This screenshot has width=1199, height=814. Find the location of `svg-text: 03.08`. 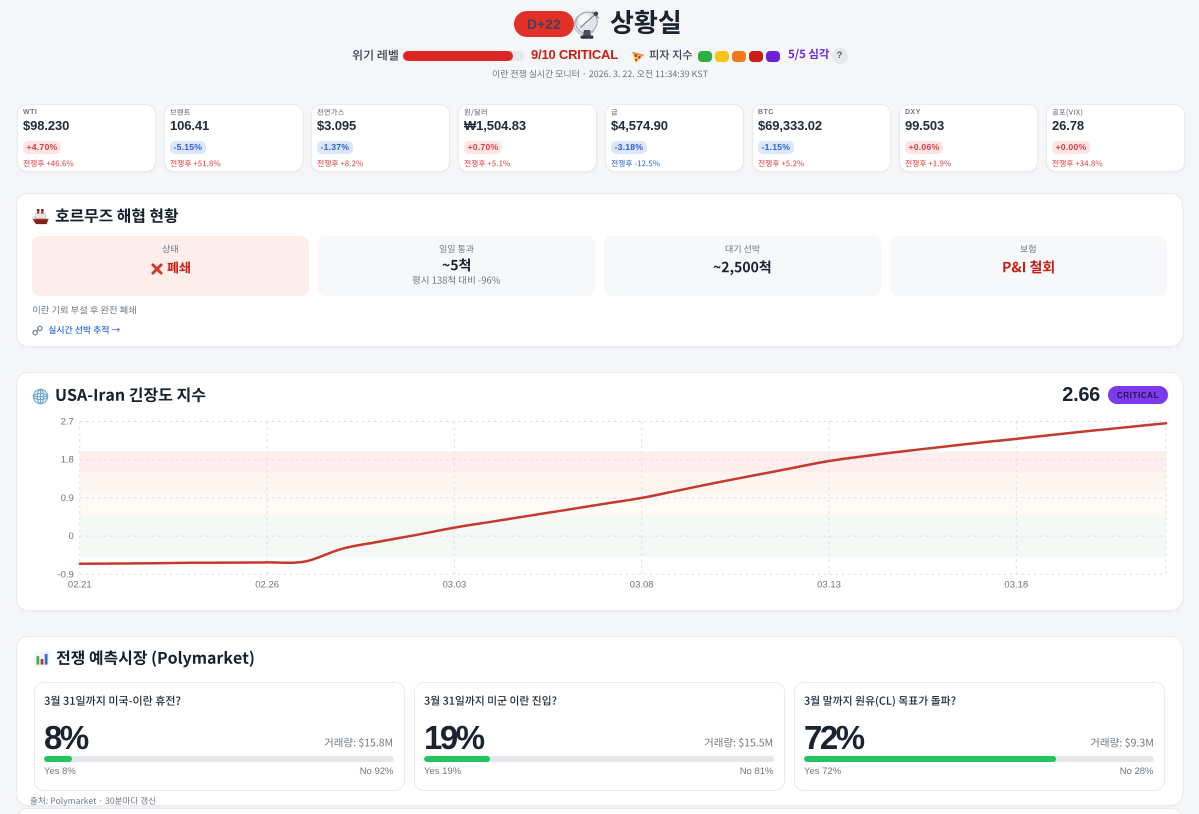

svg-text: 03.08 is located at coordinates (642, 584).